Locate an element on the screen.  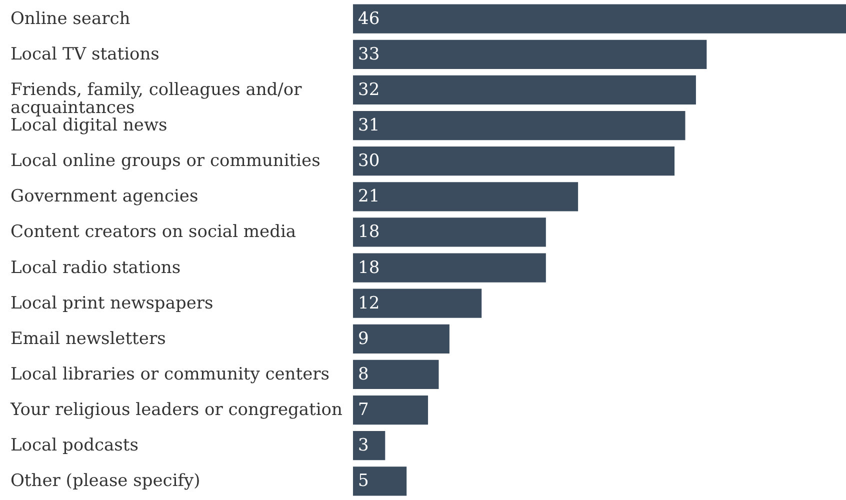
data-label: 30 is located at coordinates (369, 161).